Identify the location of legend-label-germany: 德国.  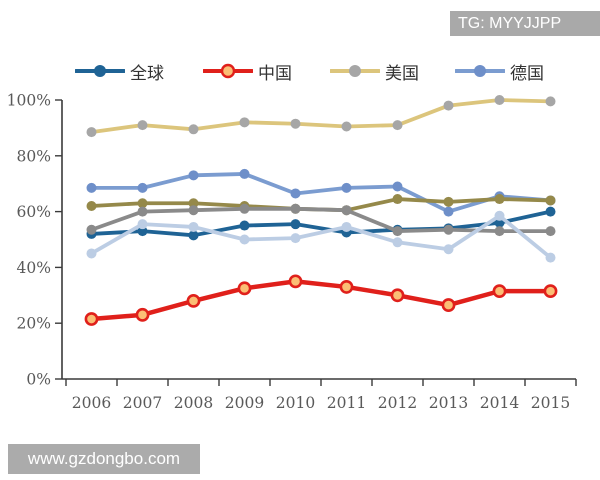
(527, 73).